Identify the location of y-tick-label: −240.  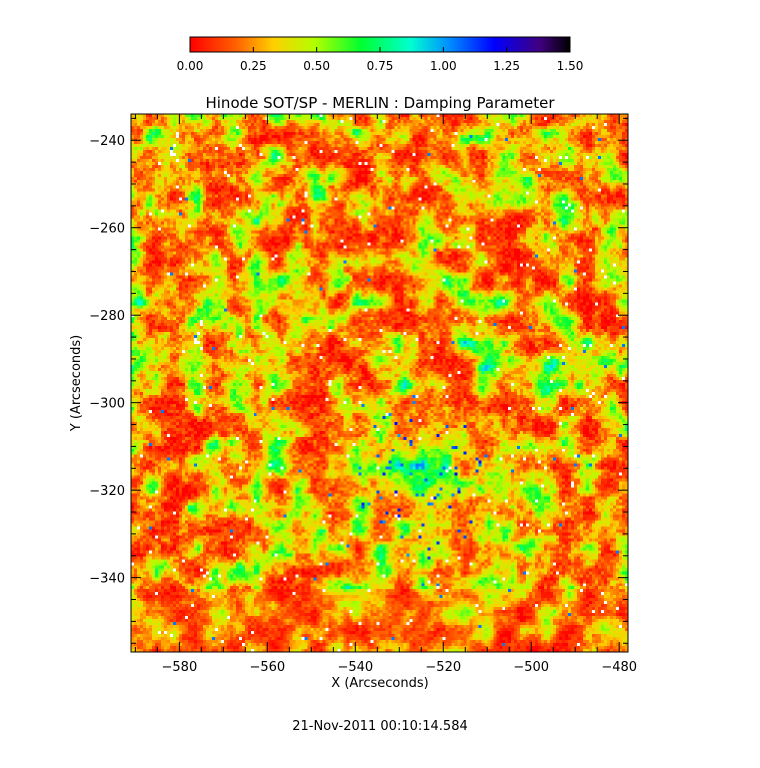
(107, 141).